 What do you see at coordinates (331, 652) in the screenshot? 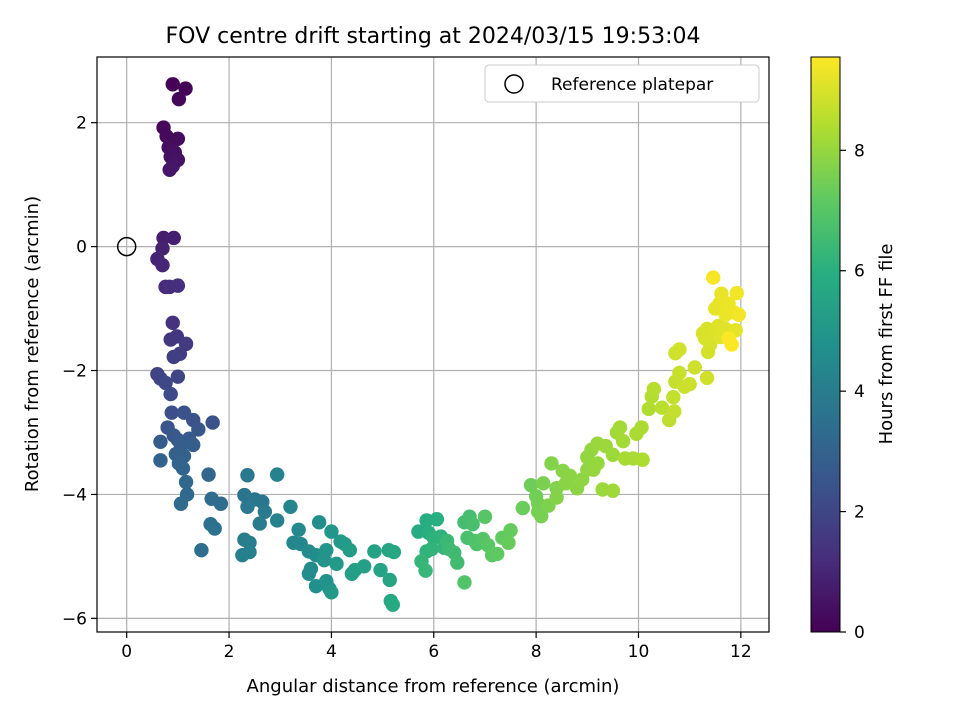
I see `x-tick-label: 4` at bounding box center [331, 652].